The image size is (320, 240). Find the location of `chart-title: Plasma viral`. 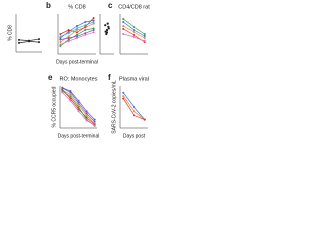

chart-title: Plasma viral is located at coordinates (134, 79).